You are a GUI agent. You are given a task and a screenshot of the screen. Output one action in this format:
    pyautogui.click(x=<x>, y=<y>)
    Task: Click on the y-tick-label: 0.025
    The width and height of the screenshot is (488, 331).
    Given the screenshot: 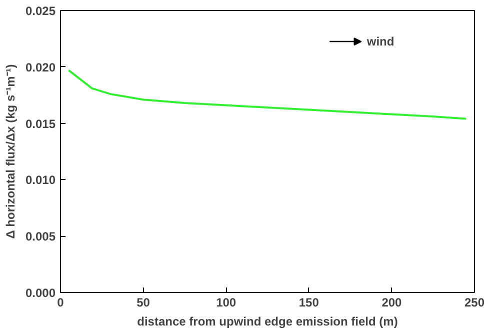 What is the action you would take?
    pyautogui.click(x=40, y=11)
    